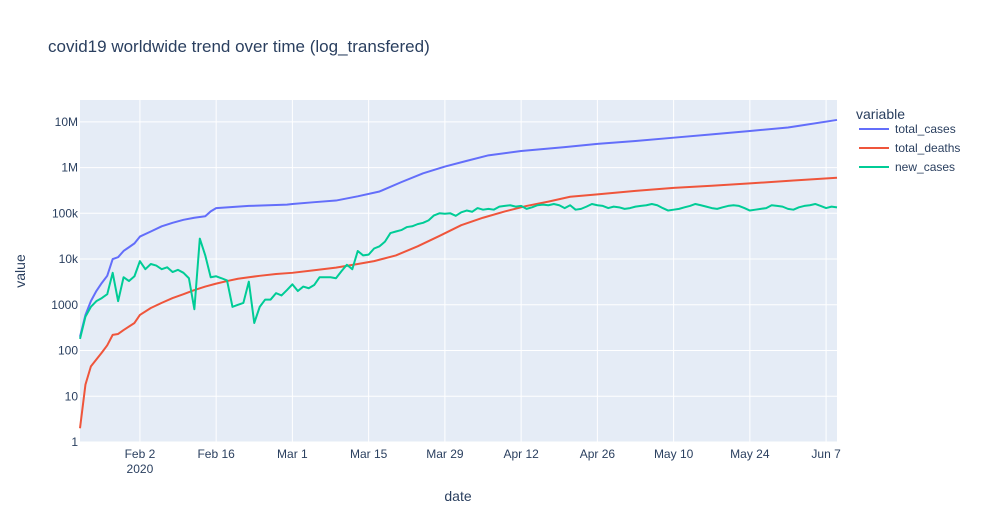  I want to click on legend-label-total-deaths: total_deaths, so click(927, 148).